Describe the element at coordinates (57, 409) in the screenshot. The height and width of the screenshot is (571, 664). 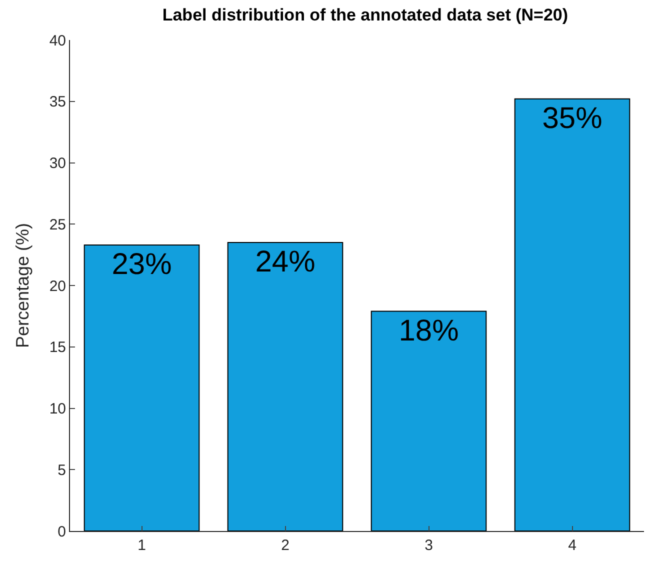
I see `y-tick-label: 10` at that location.